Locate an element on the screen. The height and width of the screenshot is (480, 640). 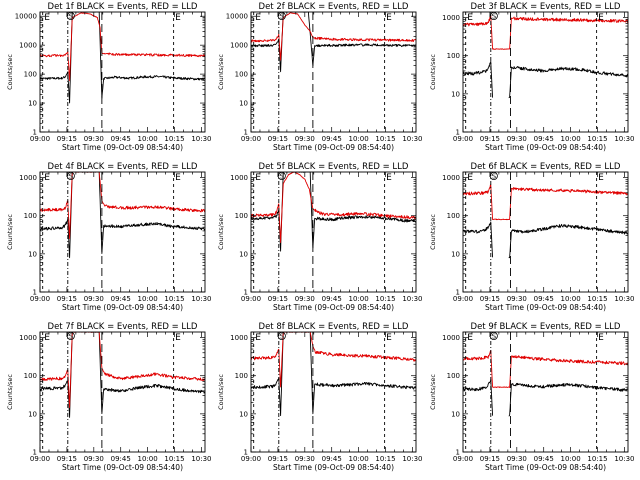
panel-title: Det 3f BLACK = Events, RED = LLD is located at coordinates (546, 7).